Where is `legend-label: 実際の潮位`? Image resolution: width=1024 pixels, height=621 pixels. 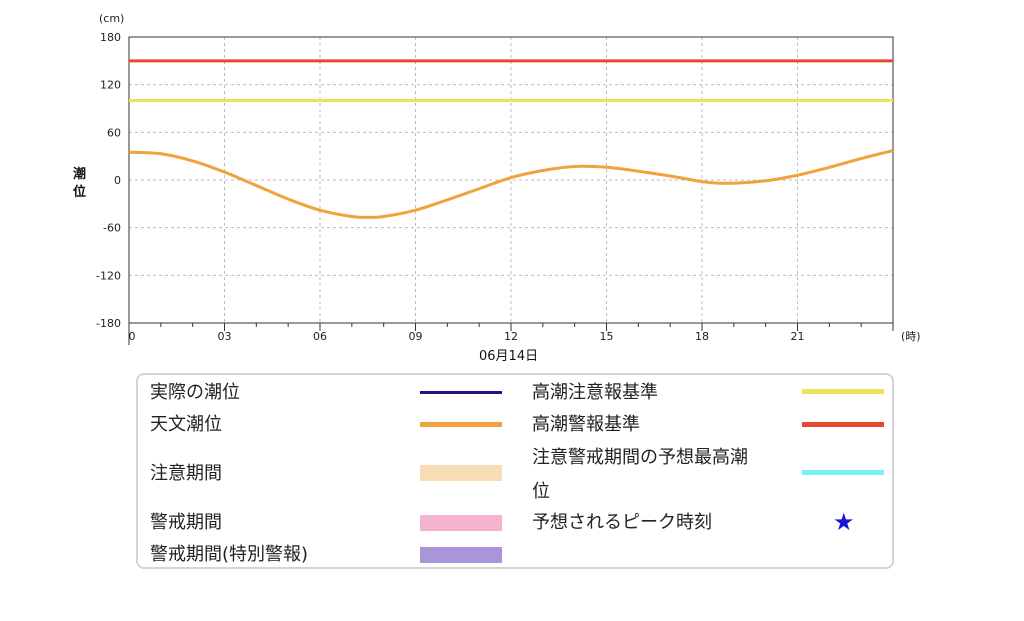 legend-label: 実際の潮位 is located at coordinates (195, 392).